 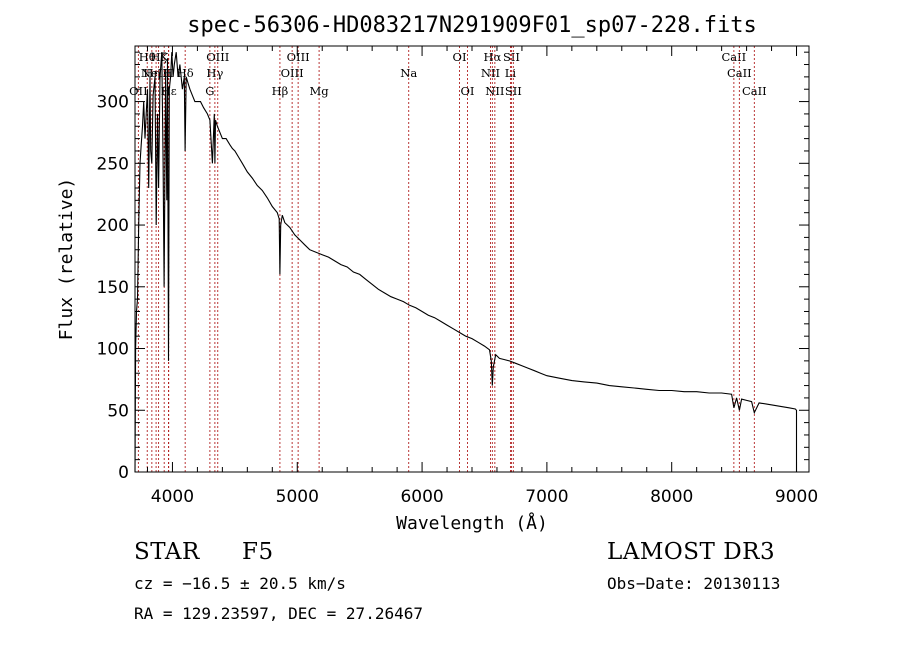 What do you see at coordinates (113, 164) in the screenshot?
I see `y-tick-label: 250` at bounding box center [113, 164].